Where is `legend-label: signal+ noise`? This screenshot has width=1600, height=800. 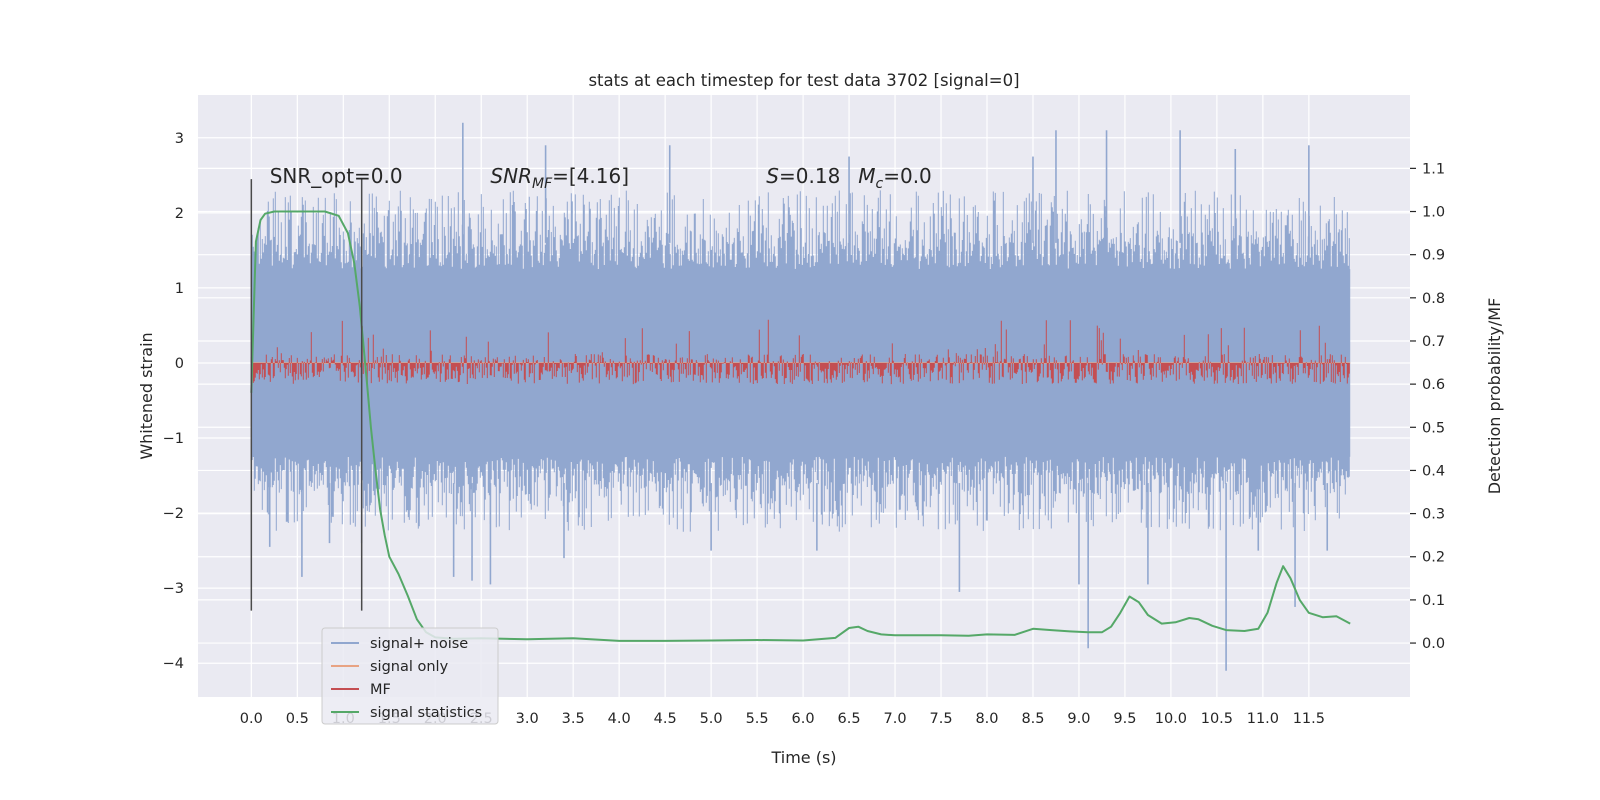
legend-label: signal+ noise is located at coordinates (419, 644).